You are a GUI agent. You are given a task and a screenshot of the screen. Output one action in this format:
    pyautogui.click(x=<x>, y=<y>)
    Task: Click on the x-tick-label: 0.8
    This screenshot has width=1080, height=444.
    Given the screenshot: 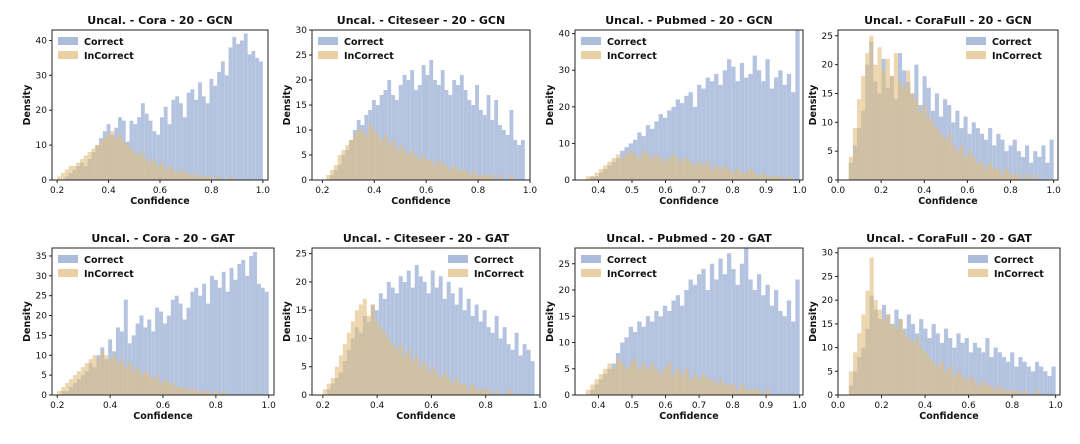 What is the action you would take?
    pyautogui.click(x=732, y=406)
    